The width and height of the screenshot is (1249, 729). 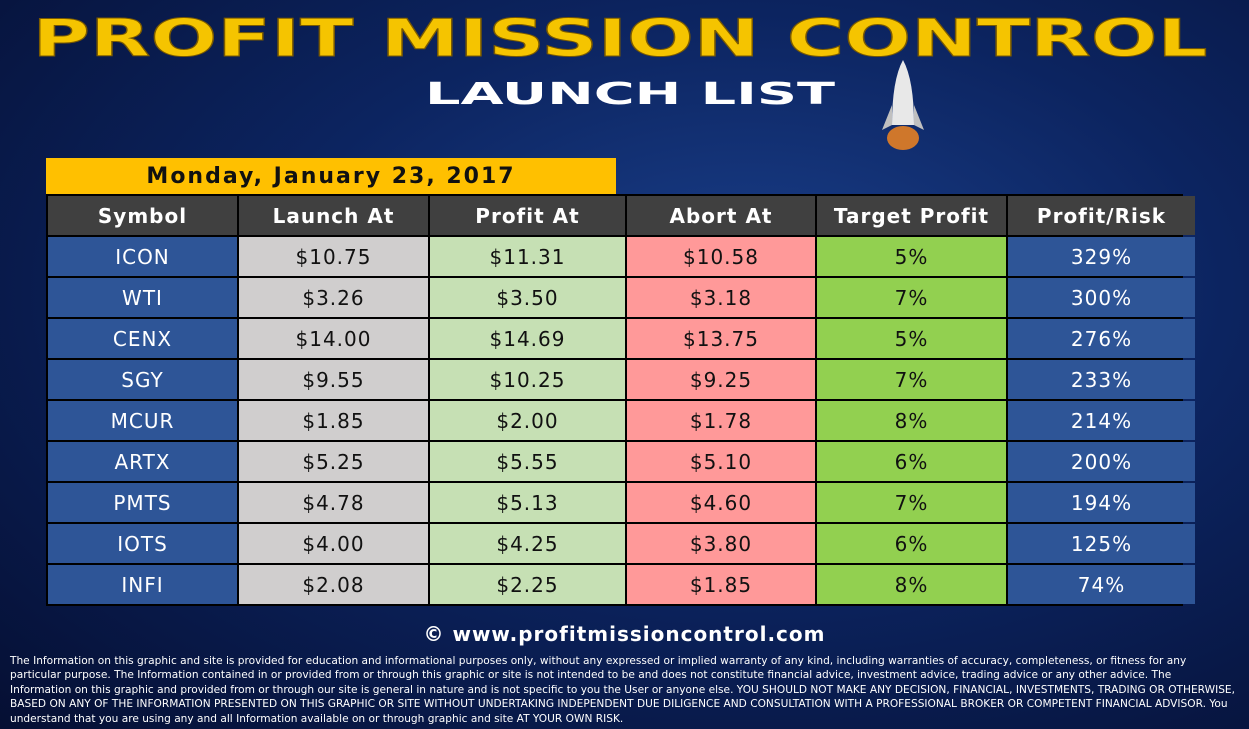 What do you see at coordinates (1101, 584) in the screenshot?
I see `table-cell: 74%` at bounding box center [1101, 584].